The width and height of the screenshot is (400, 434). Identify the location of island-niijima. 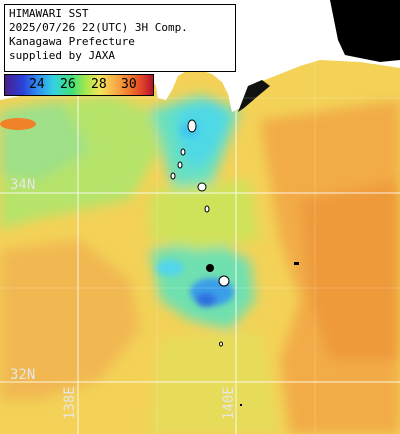
(180, 165).